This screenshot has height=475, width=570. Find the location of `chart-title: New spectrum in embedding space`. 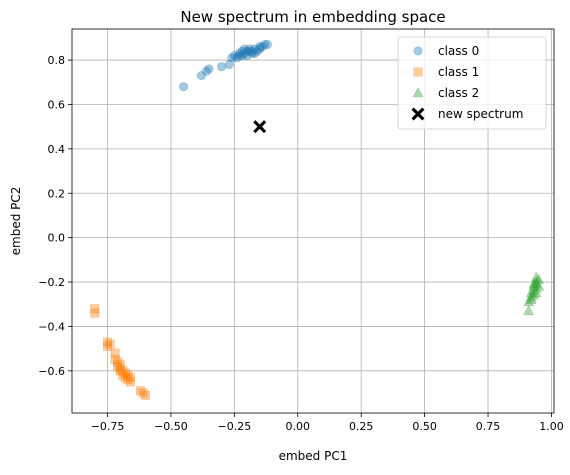

chart-title: New spectrum in embedding space is located at coordinates (312, 17).